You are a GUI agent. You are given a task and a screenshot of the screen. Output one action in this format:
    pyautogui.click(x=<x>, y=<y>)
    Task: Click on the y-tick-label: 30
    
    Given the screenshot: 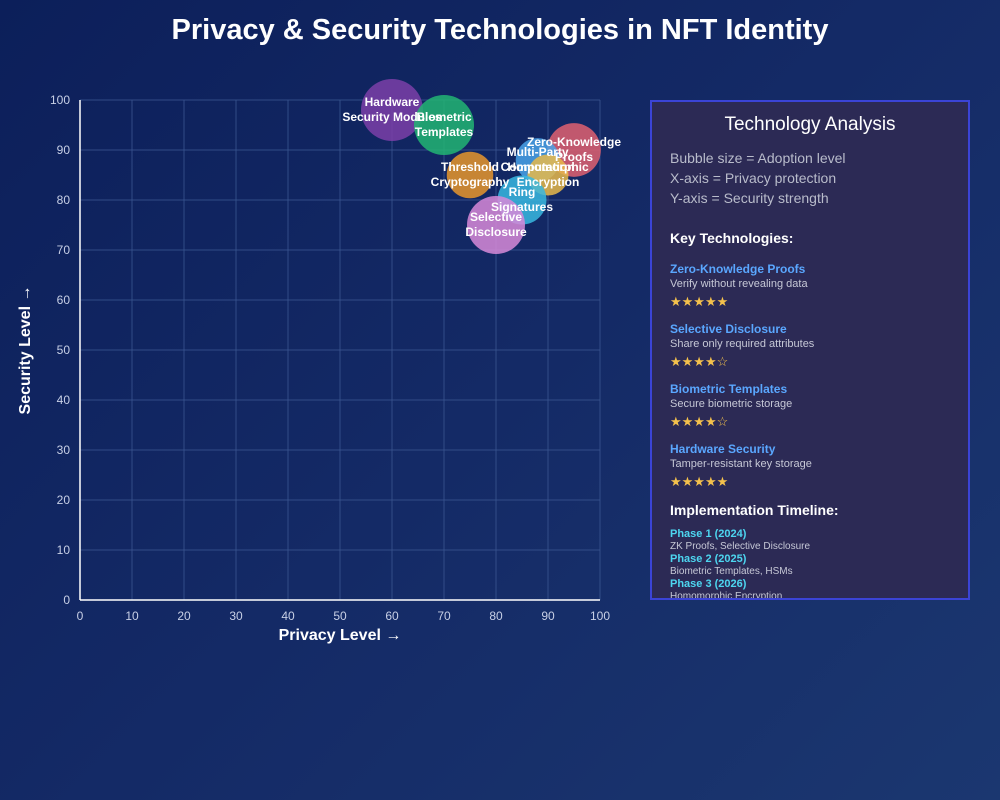 What is the action you would take?
    pyautogui.click(x=64, y=450)
    